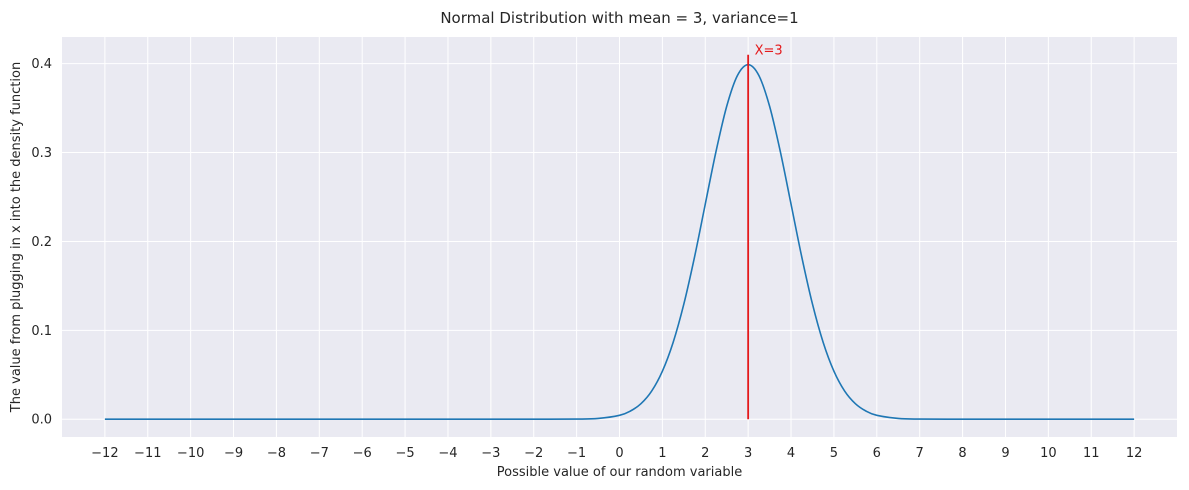 Image resolution: width=1189 pixels, height=490 pixels. I want to click on x-tick-label: −8, so click(276, 453).